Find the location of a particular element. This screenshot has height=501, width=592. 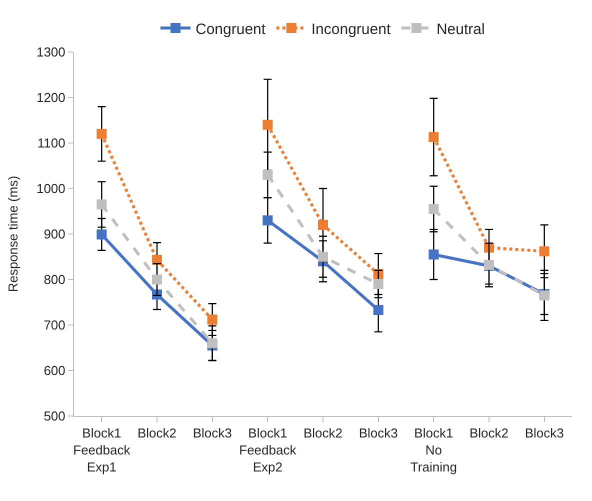

legend-label: Incongruent is located at coordinates (351, 29).